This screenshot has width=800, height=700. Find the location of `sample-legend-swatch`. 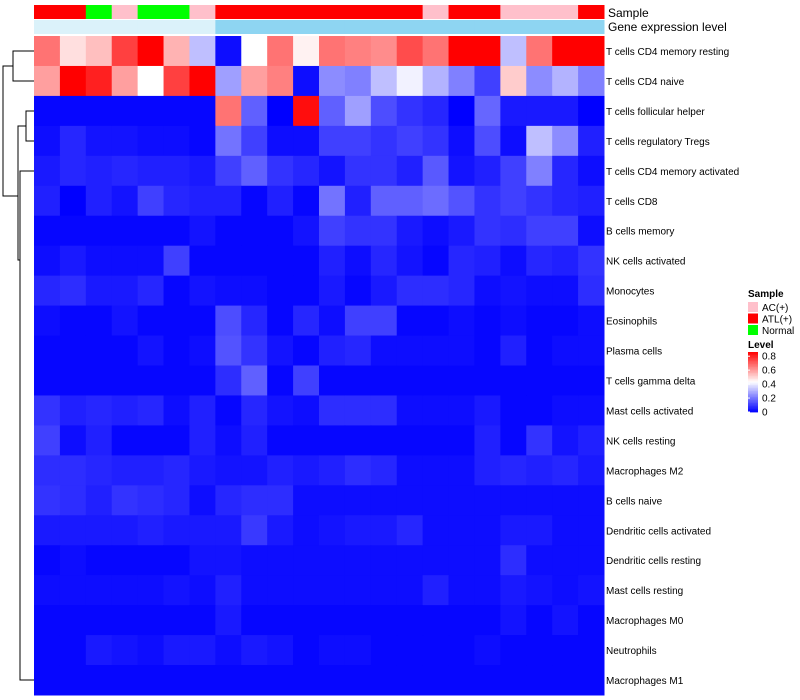

sample-legend-swatch is located at coordinates (753, 318).